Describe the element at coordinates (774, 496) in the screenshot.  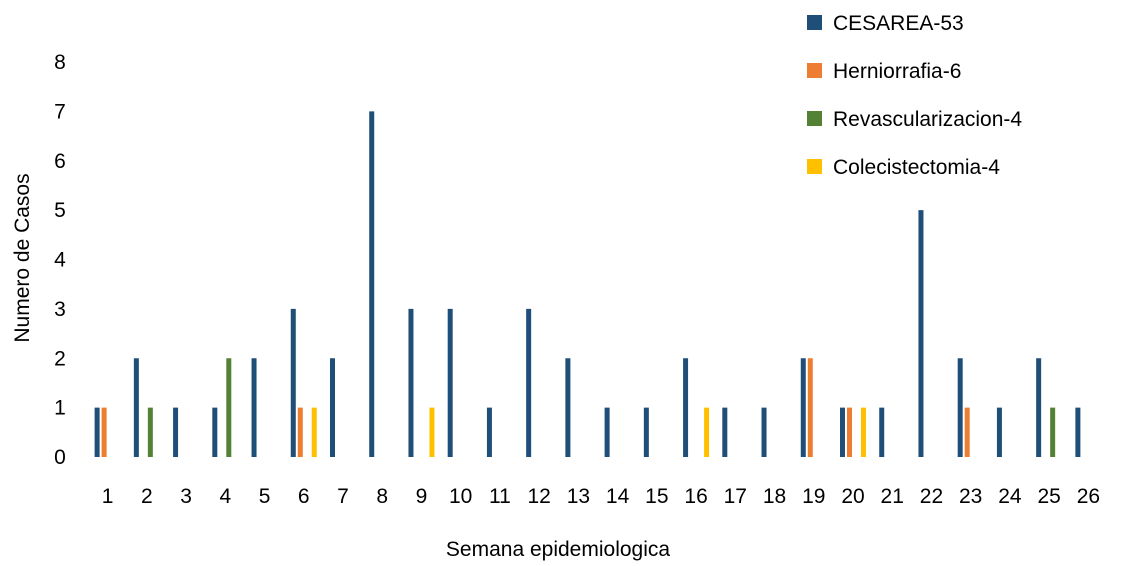
I see `x-tick-label: 18` at that location.